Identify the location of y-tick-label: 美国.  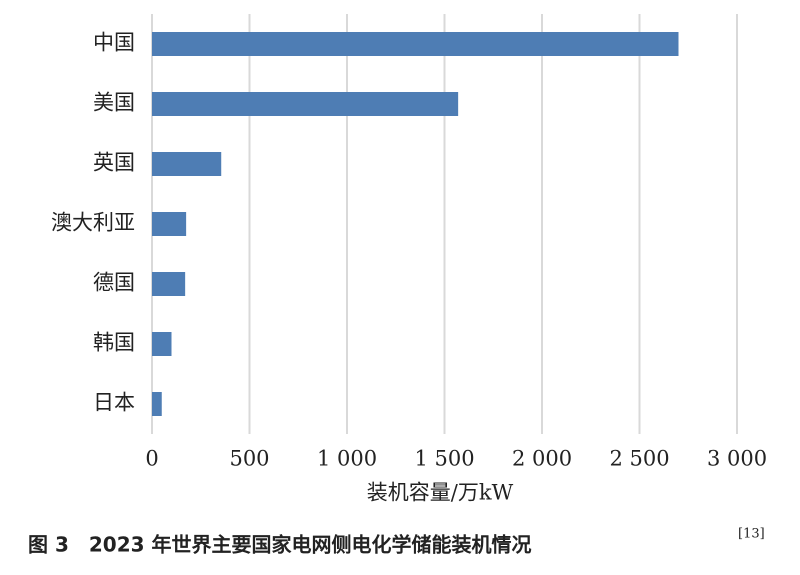
(114, 103).